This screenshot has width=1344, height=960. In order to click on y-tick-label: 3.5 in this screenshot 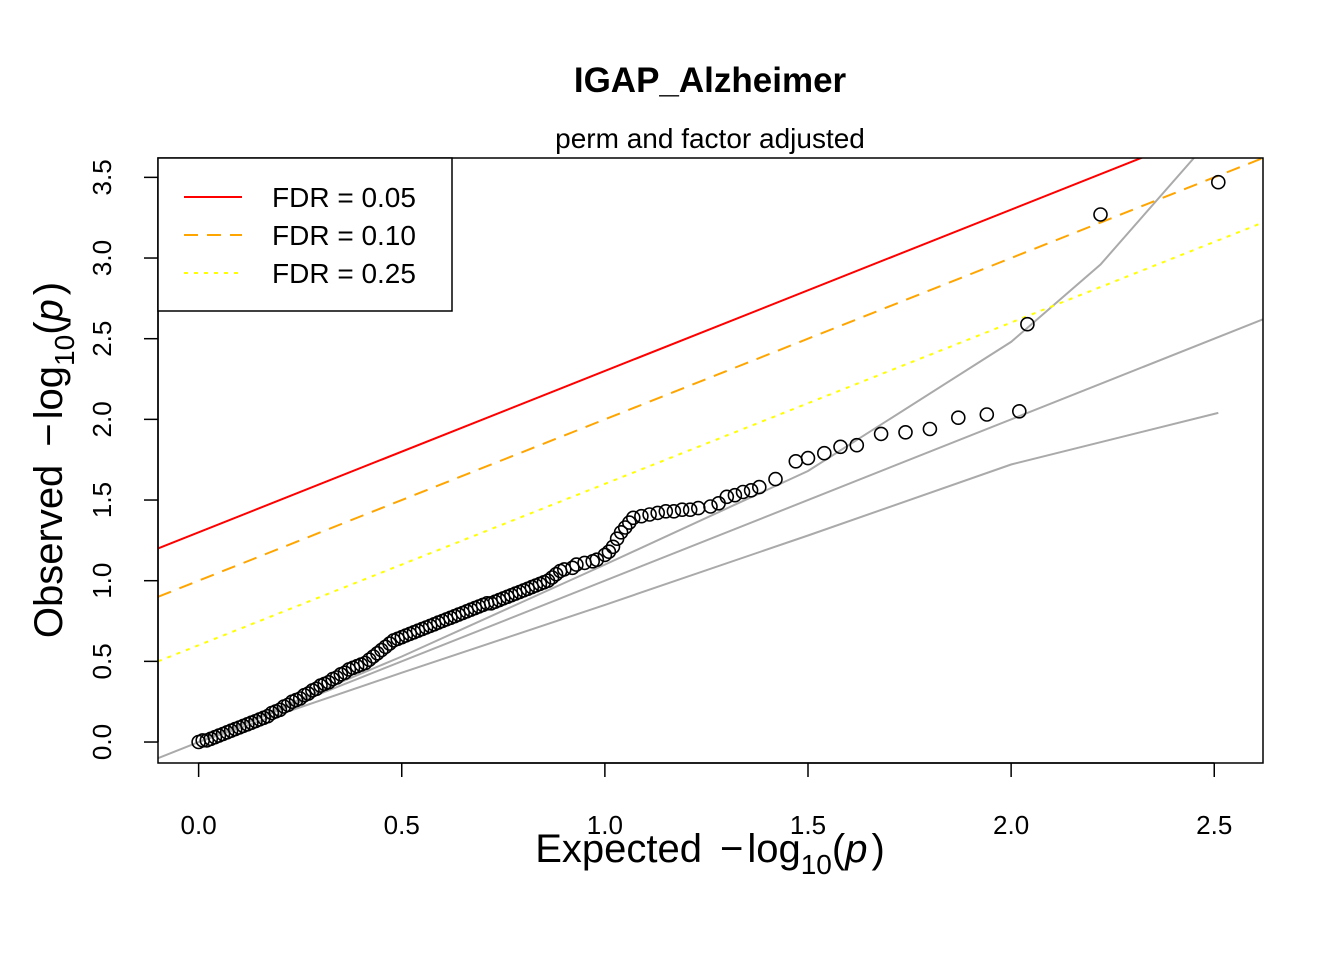, I will do `click(102, 177)`.